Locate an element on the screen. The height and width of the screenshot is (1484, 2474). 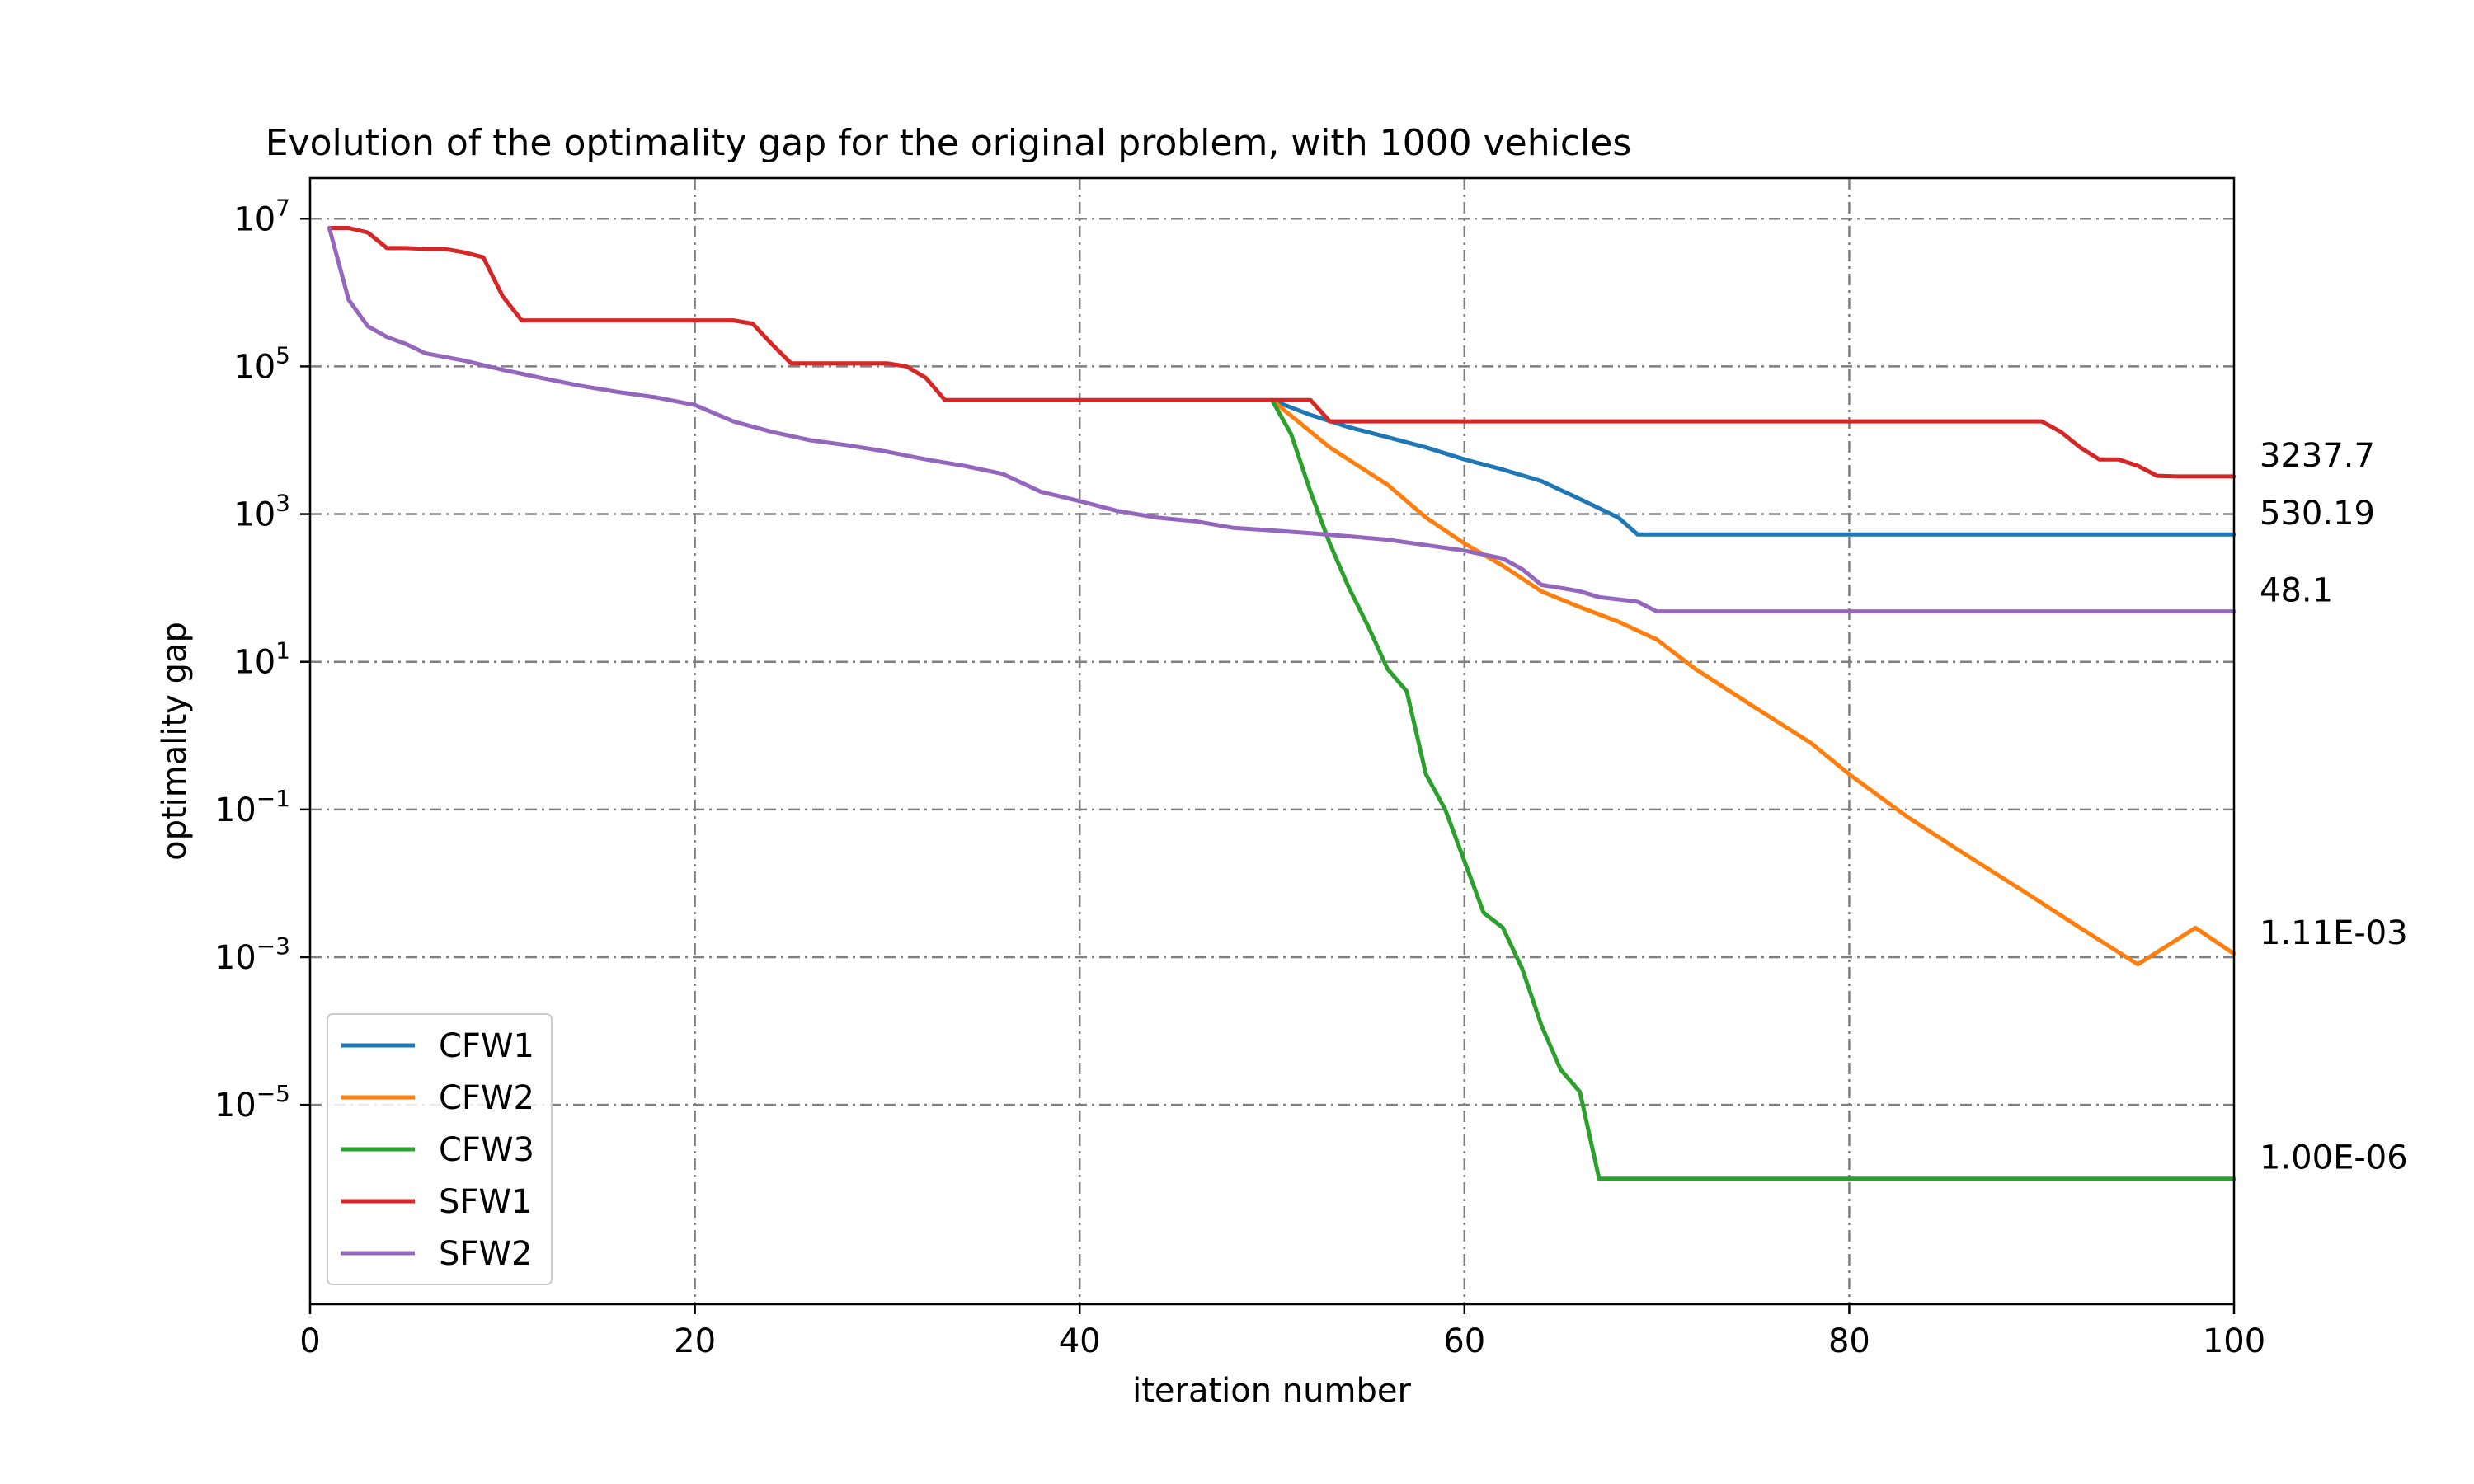
y-tick-label: 10⁵ is located at coordinates (261, 363).